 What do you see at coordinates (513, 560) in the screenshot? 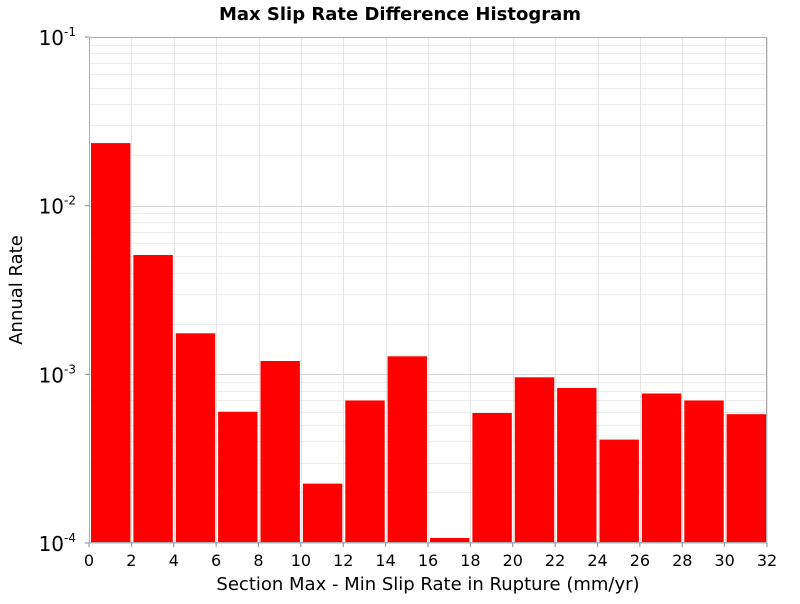
I see `x-tick-label: 20` at bounding box center [513, 560].